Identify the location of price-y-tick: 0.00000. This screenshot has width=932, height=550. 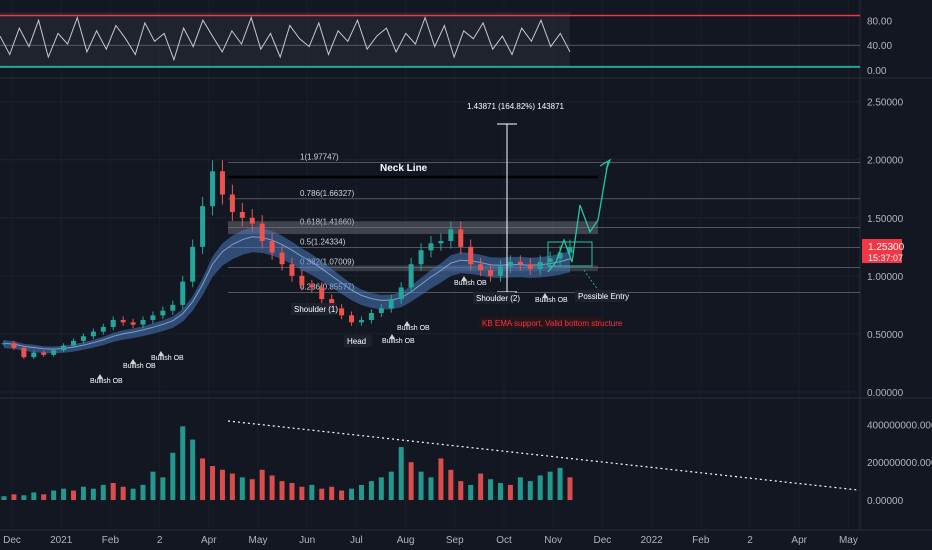
(885, 393).